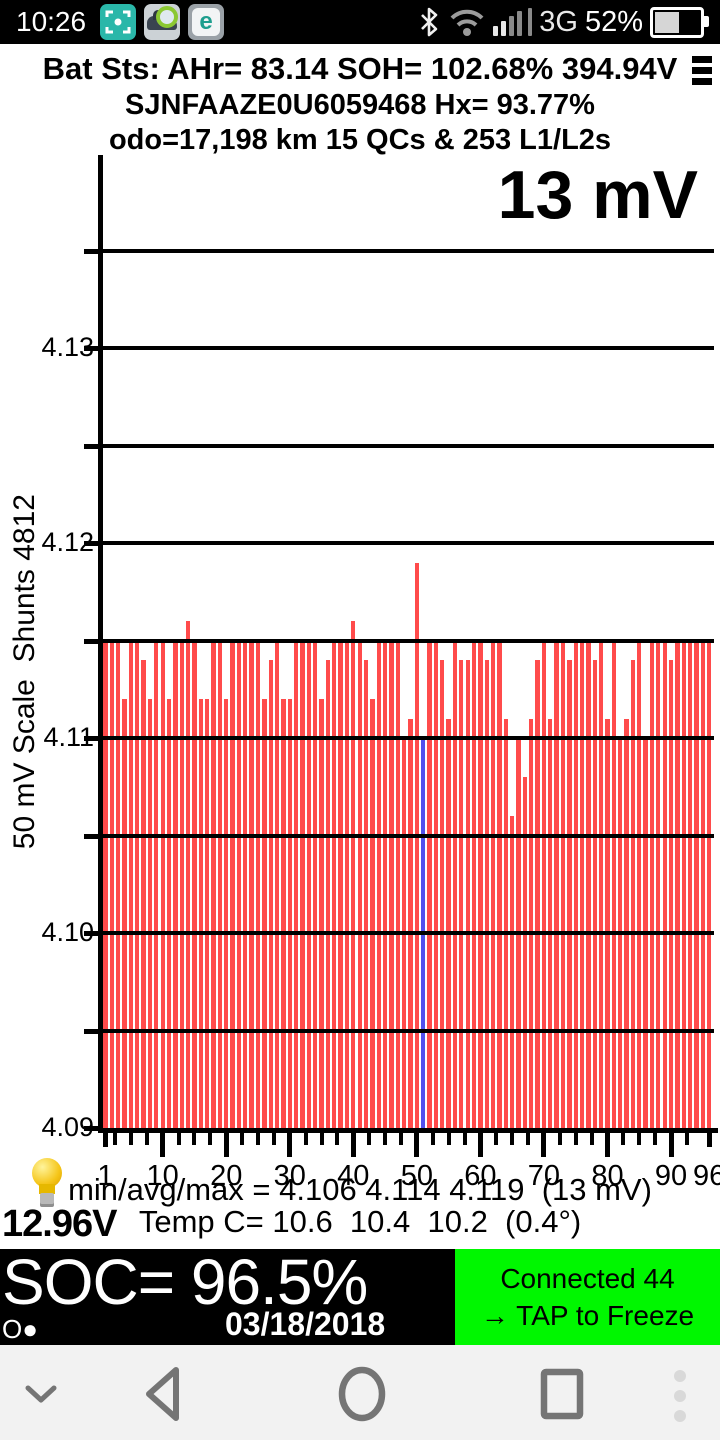 This screenshot has height=1440, width=720. I want to click on x-tick-label: 1, so click(105, 1176).